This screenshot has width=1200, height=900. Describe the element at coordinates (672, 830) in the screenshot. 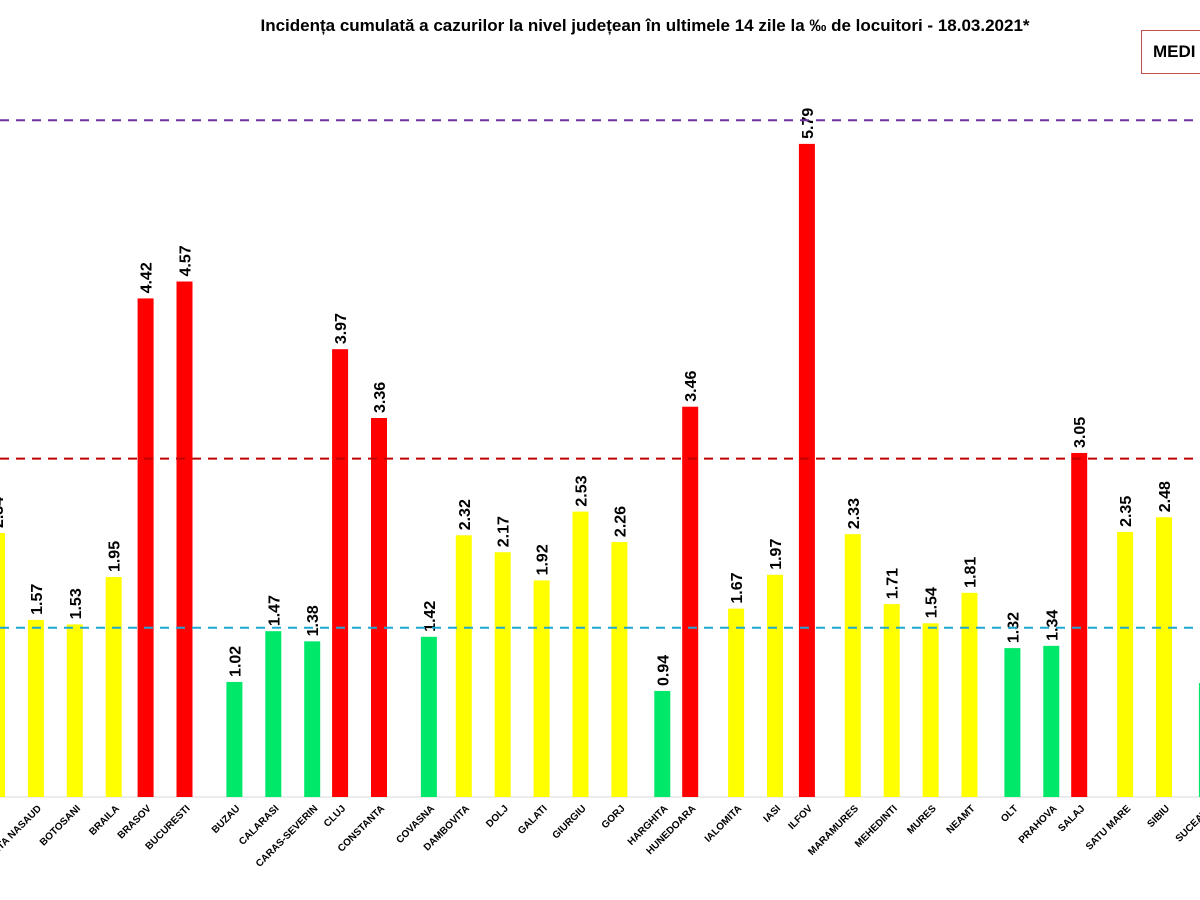

I see `category-label: HUNEDOARA` at that location.